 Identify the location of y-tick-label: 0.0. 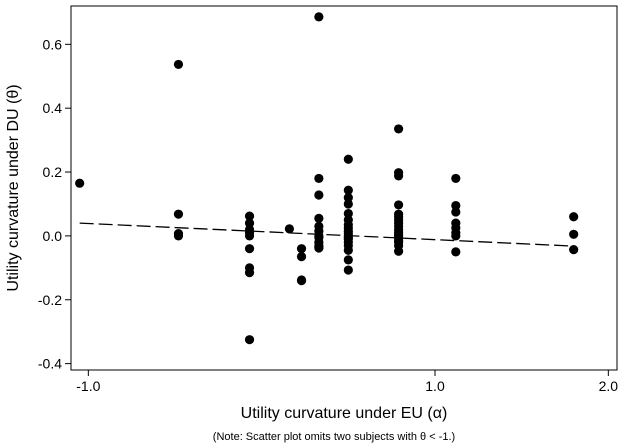
(53, 236).